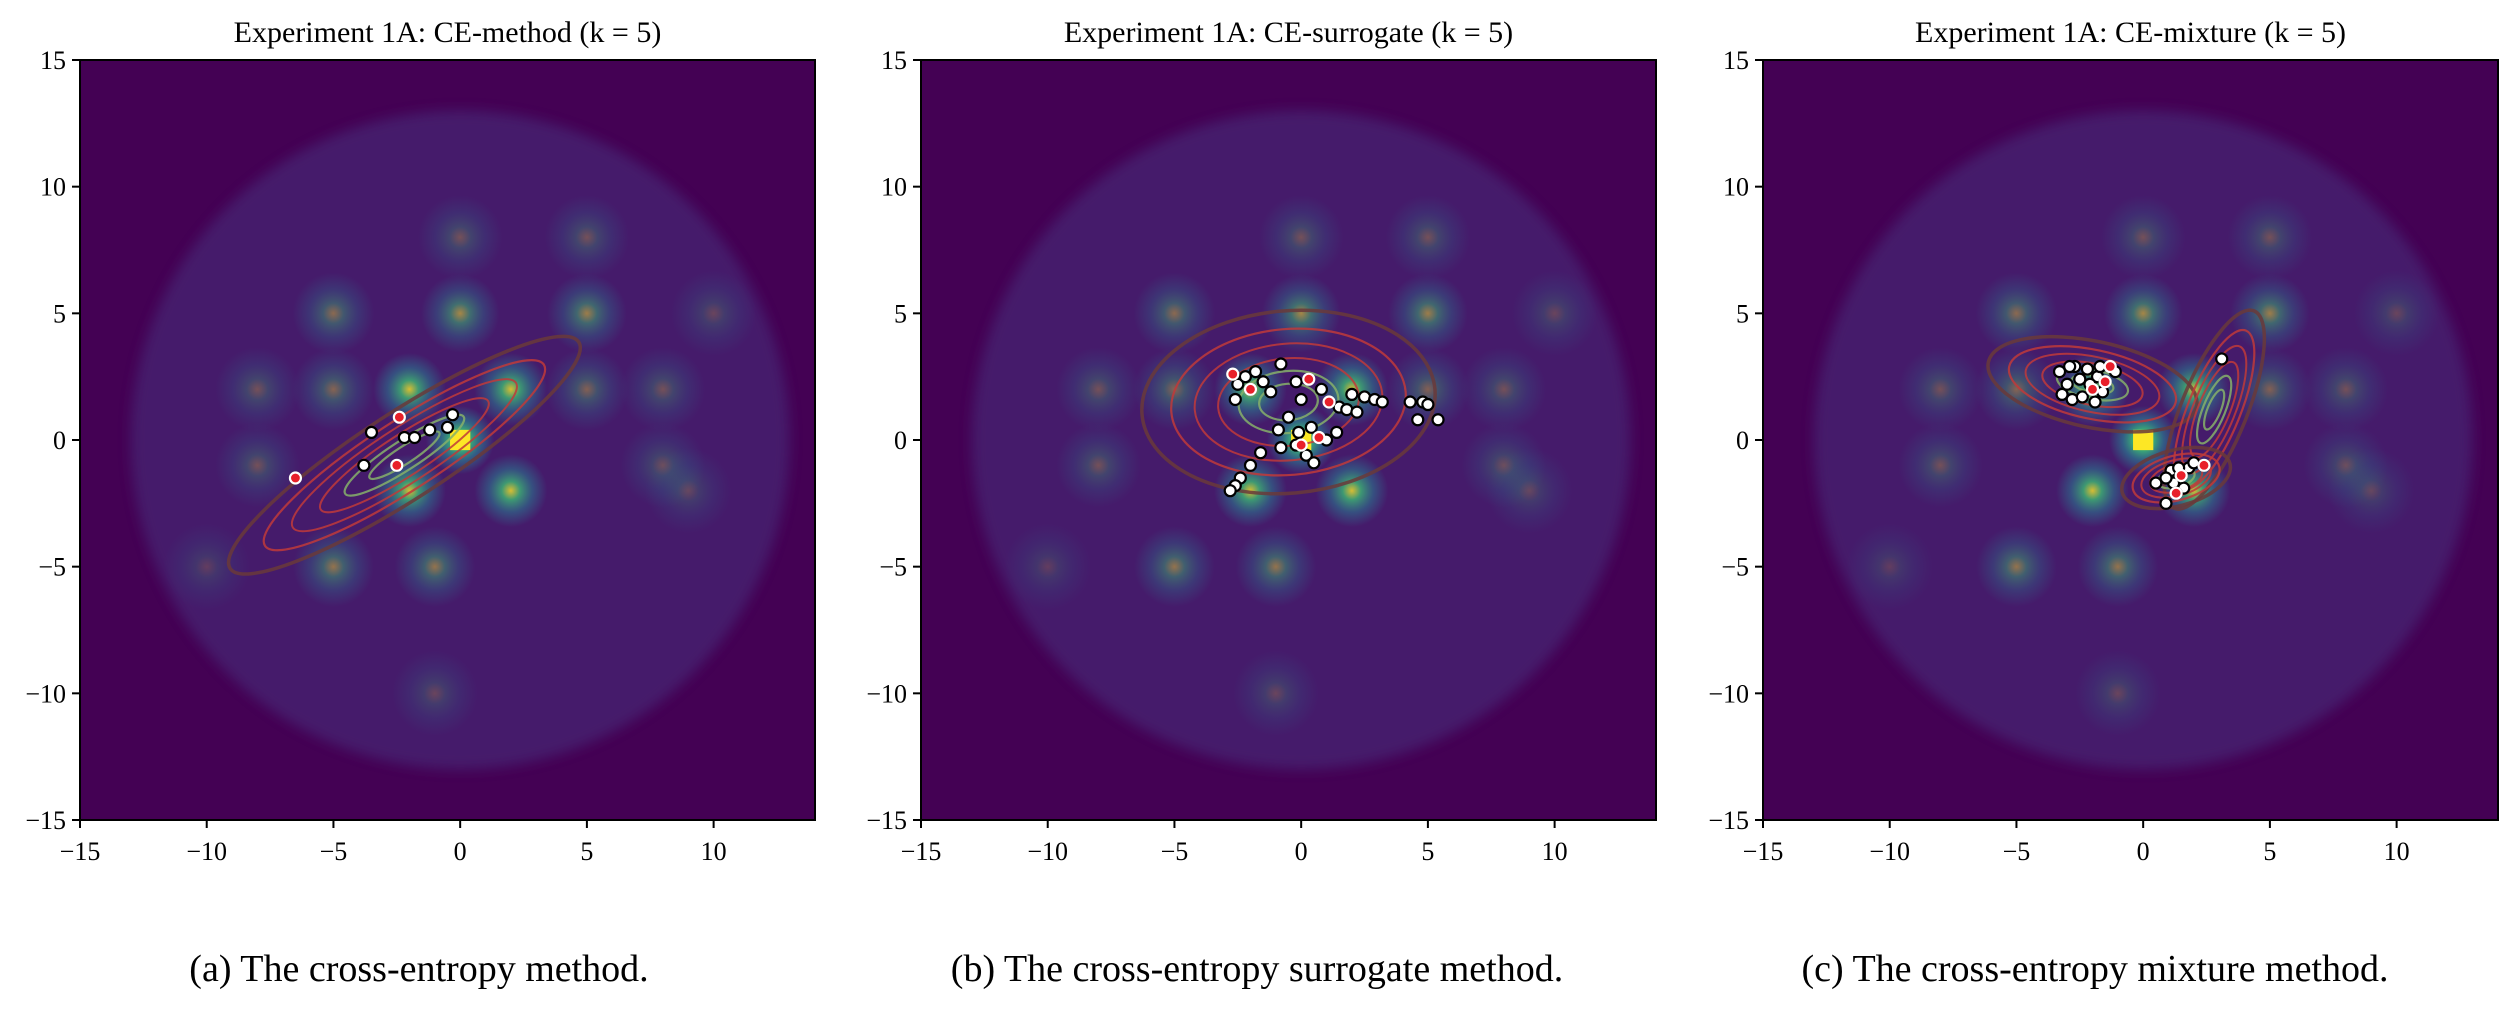 The height and width of the screenshot is (1015, 2513). I want to click on y-tick-label: −15, so click(886, 820).